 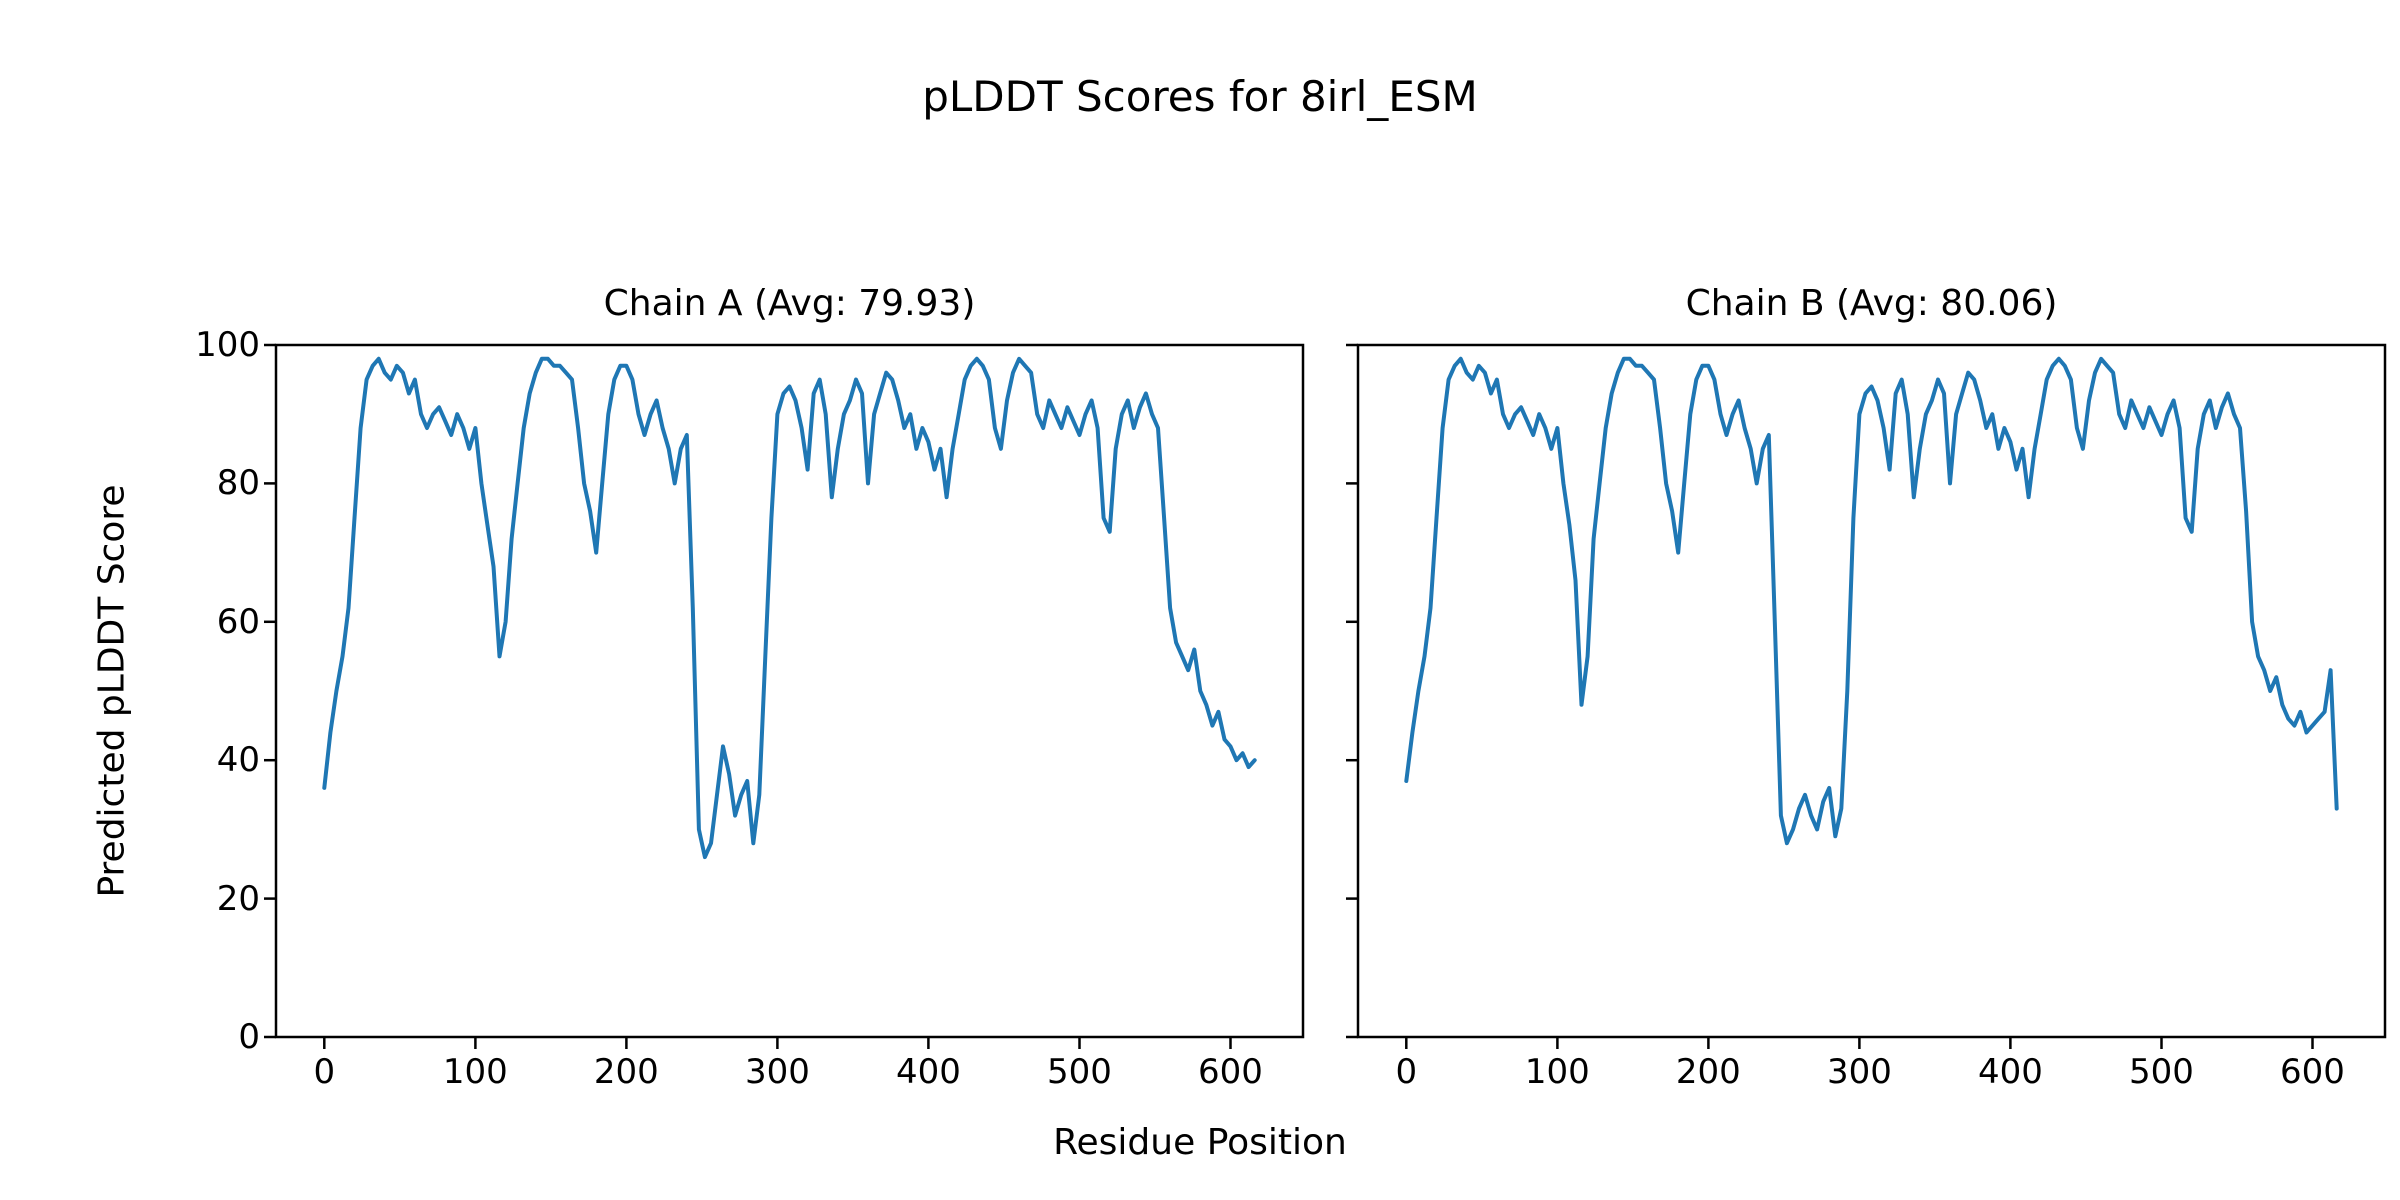 I want to click on y-tick-label: 0, so click(x=249, y=1037).